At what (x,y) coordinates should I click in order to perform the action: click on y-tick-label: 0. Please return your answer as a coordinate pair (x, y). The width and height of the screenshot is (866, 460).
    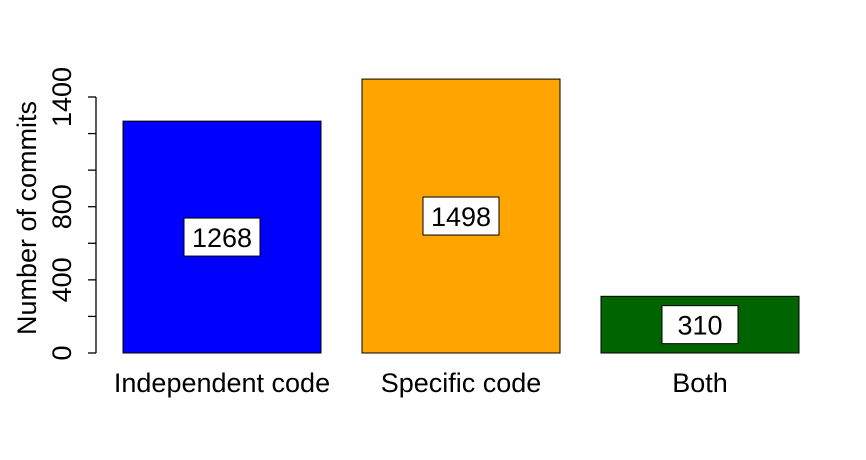
    Looking at the image, I should click on (62, 352).